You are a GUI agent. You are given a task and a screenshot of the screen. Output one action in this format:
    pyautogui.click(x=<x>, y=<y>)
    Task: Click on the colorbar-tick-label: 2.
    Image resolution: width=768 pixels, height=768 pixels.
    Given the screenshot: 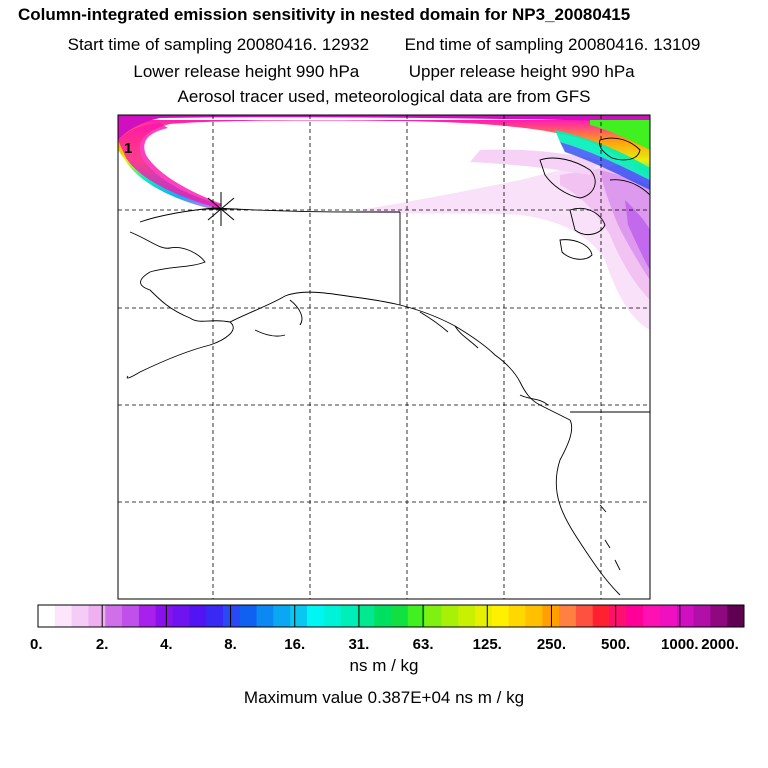 What is the action you would take?
    pyautogui.click(x=102, y=644)
    